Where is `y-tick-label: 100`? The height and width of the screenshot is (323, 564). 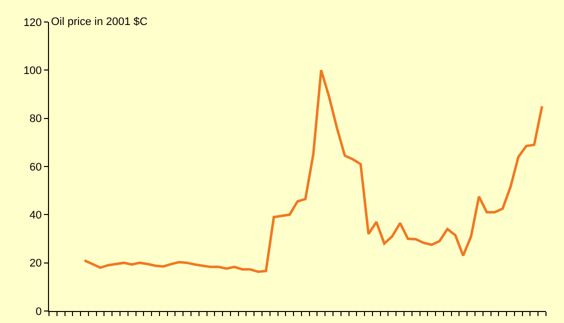 y-tick-label: 100 is located at coordinates (32, 71).